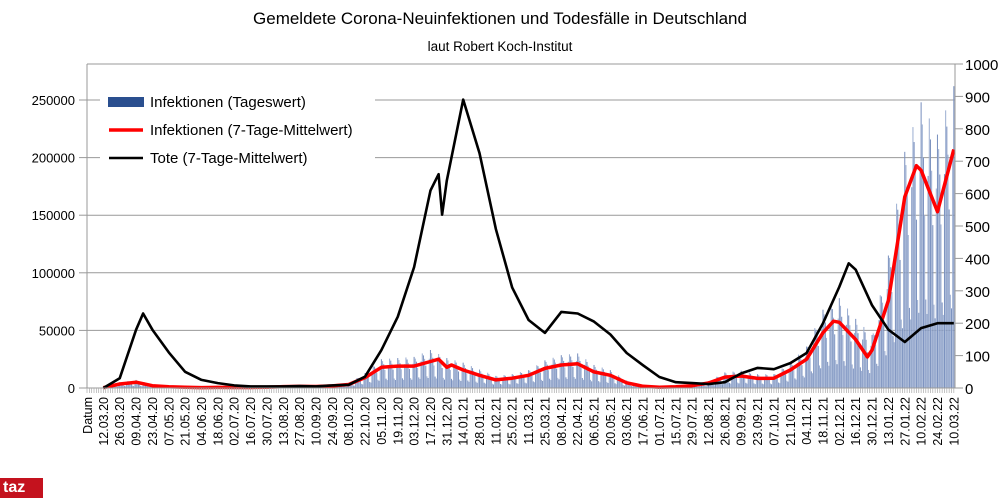 This screenshot has width=1000, height=500. I want to click on x-tick-label: 13.08.20, so click(284, 421).